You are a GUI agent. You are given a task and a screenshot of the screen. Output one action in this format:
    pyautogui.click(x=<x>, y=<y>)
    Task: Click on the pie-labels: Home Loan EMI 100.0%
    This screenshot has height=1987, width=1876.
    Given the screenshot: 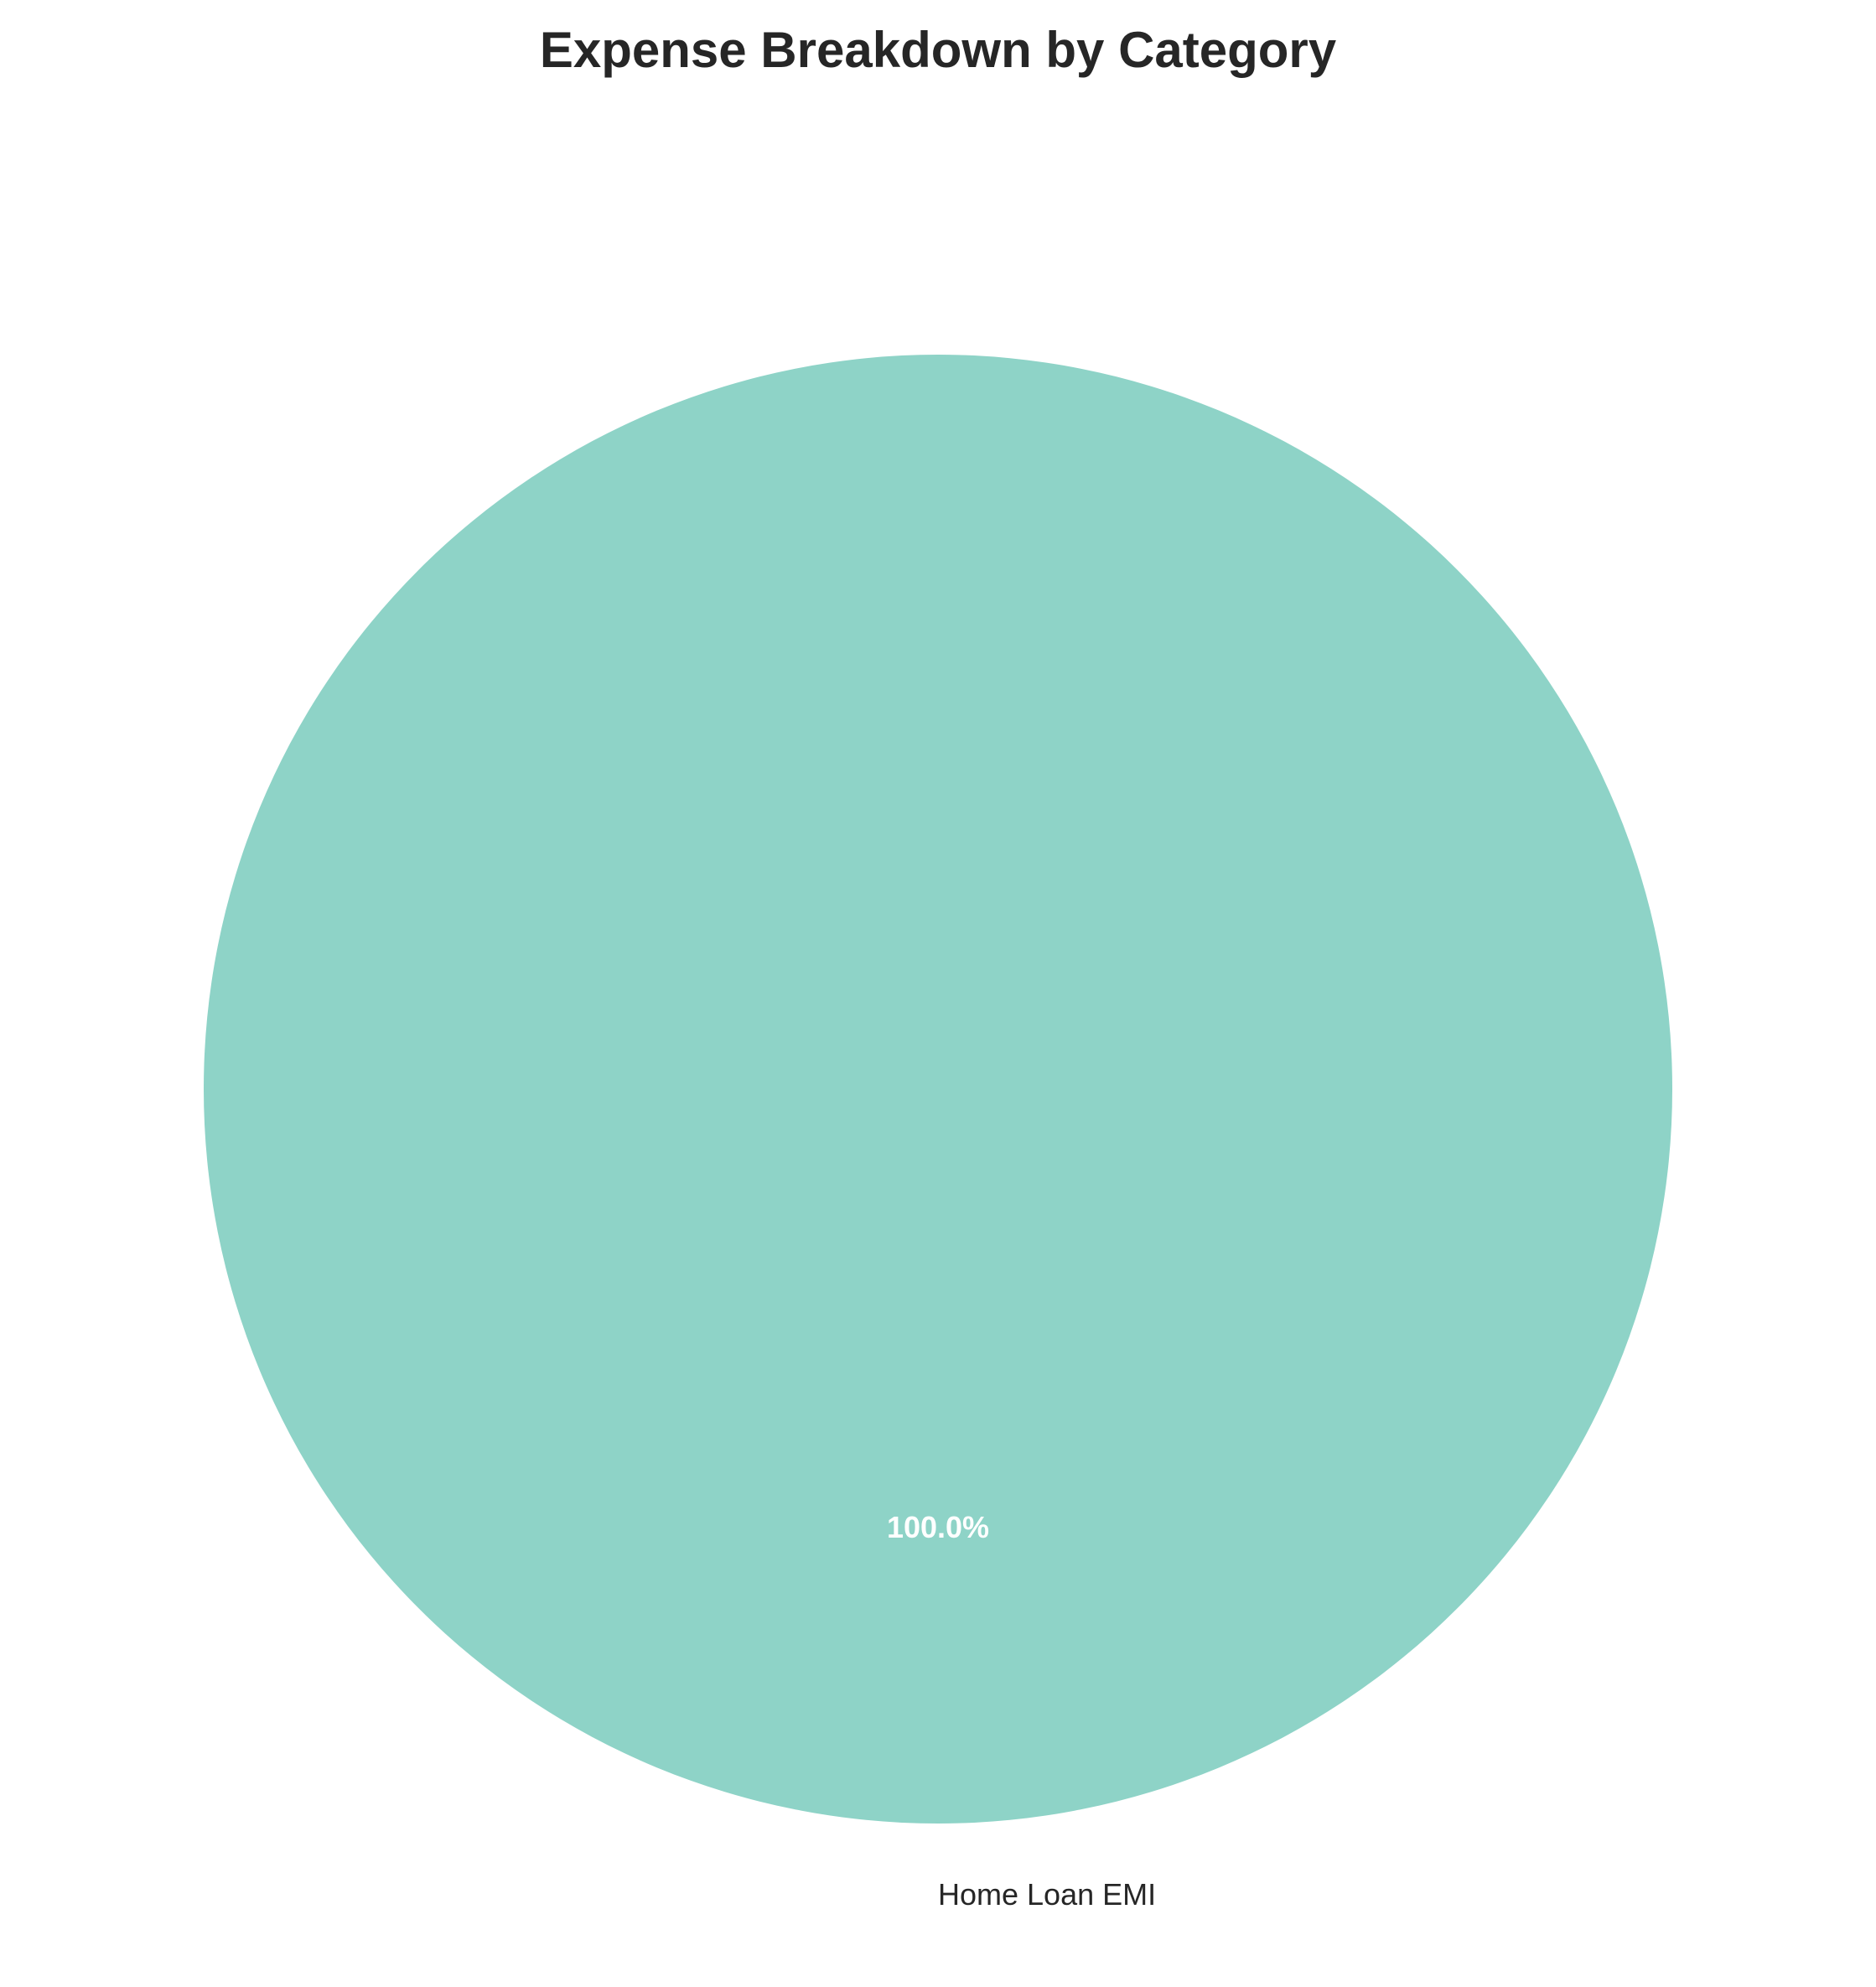 What is the action you would take?
    pyautogui.click(x=1021, y=1711)
    